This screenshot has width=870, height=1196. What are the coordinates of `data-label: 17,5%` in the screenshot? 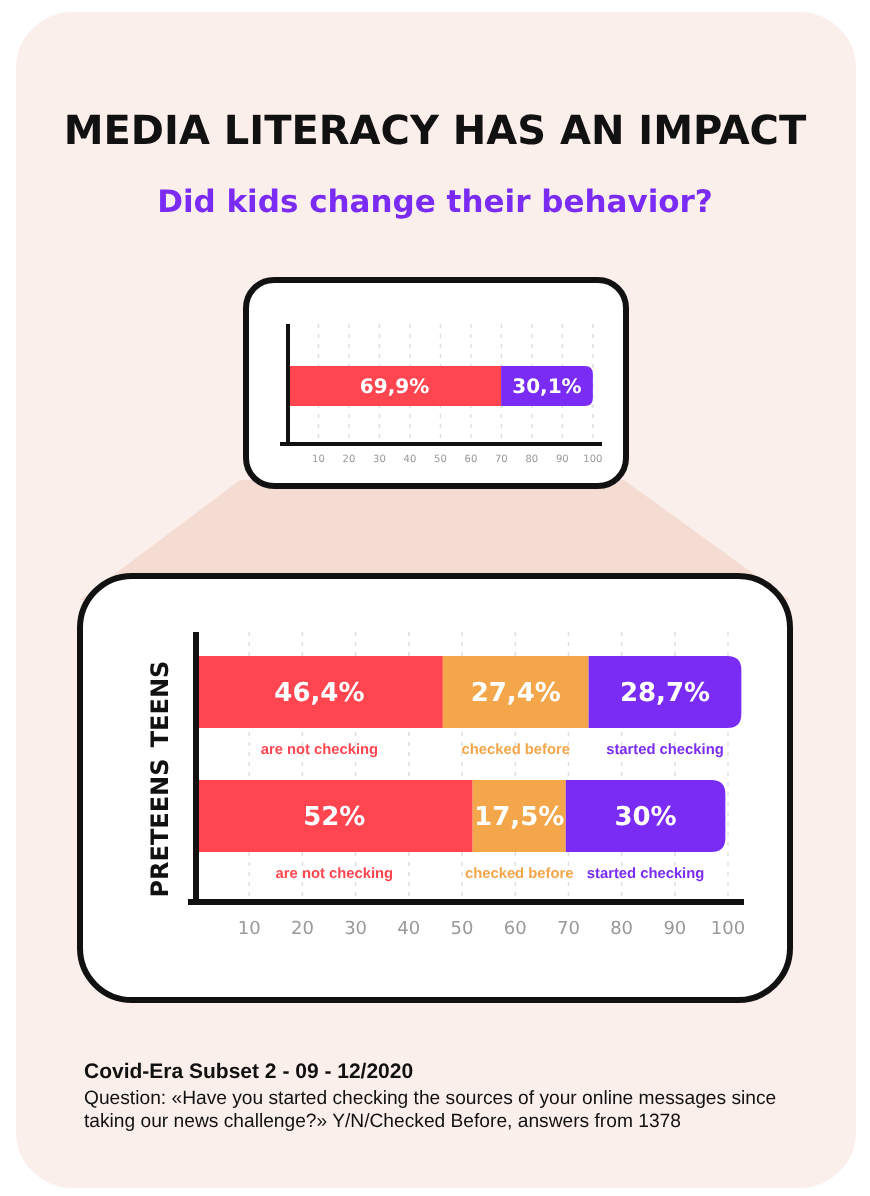 It's located at (519, 818).